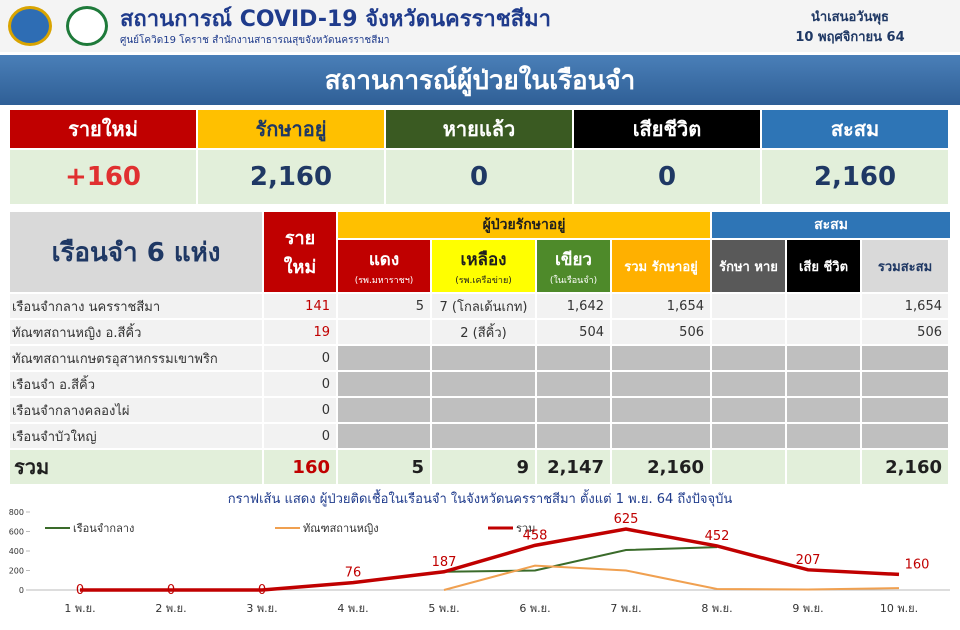 The width and height of the screenshot is (960, 630). What do you see at coordinates (855, 129) in the screenshot?
I see `summary-label: สะสม` at bounding box center [855, 129].